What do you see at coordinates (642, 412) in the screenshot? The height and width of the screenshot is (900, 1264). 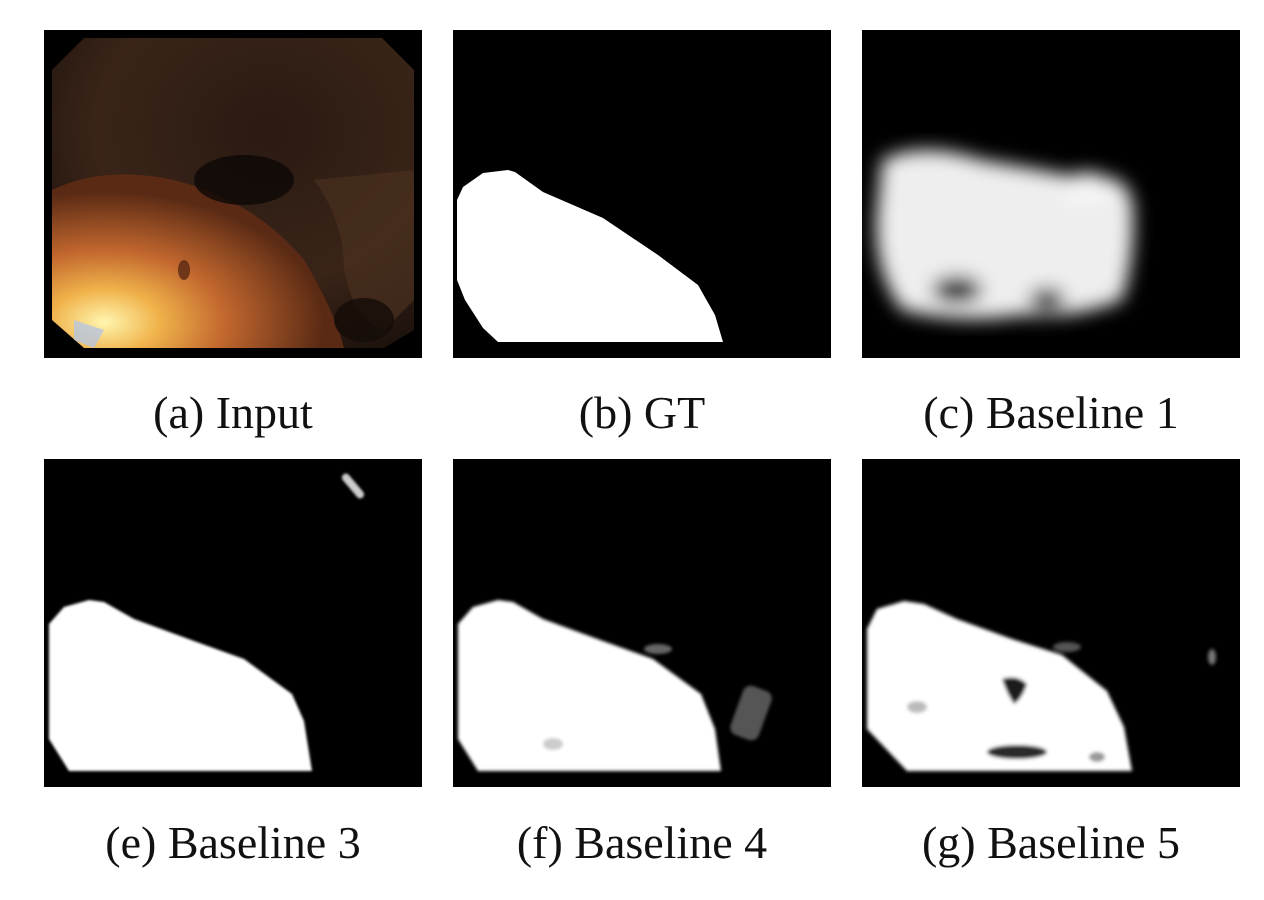 I see `caption-gt: (b) GT` at bounding box center [642, 412].